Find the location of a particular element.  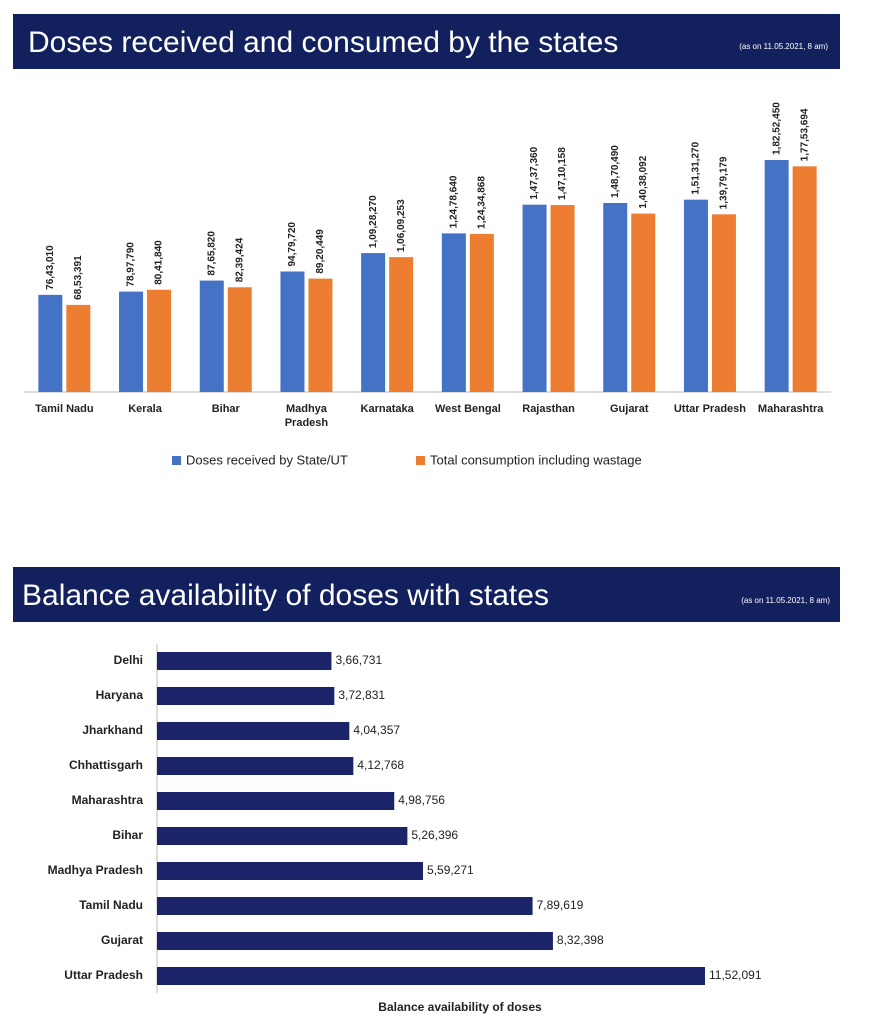

value-label: 1,77,53,694 is located at coordinates (804, 134).